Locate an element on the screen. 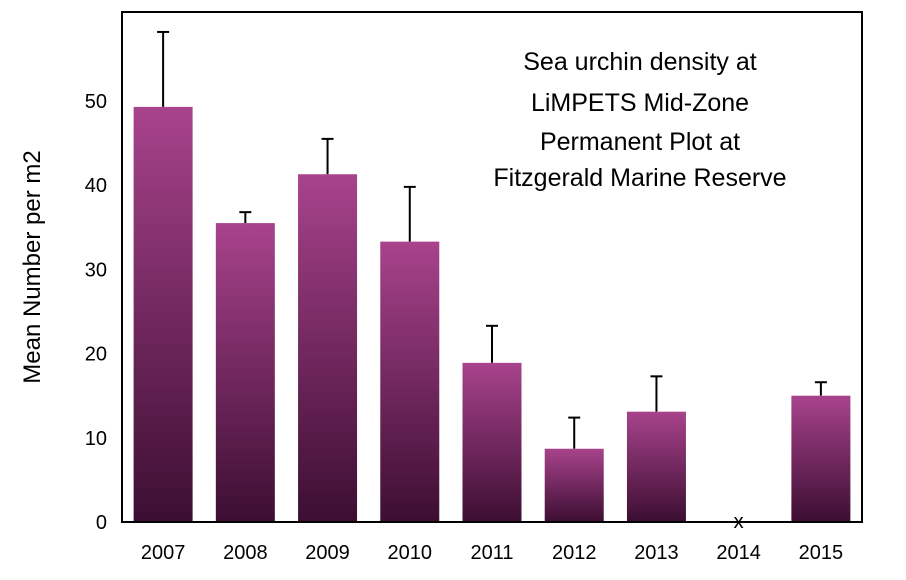 The height and width of the screenshot is (580, 906). bar-2007 is located at coordinates (163, 314).